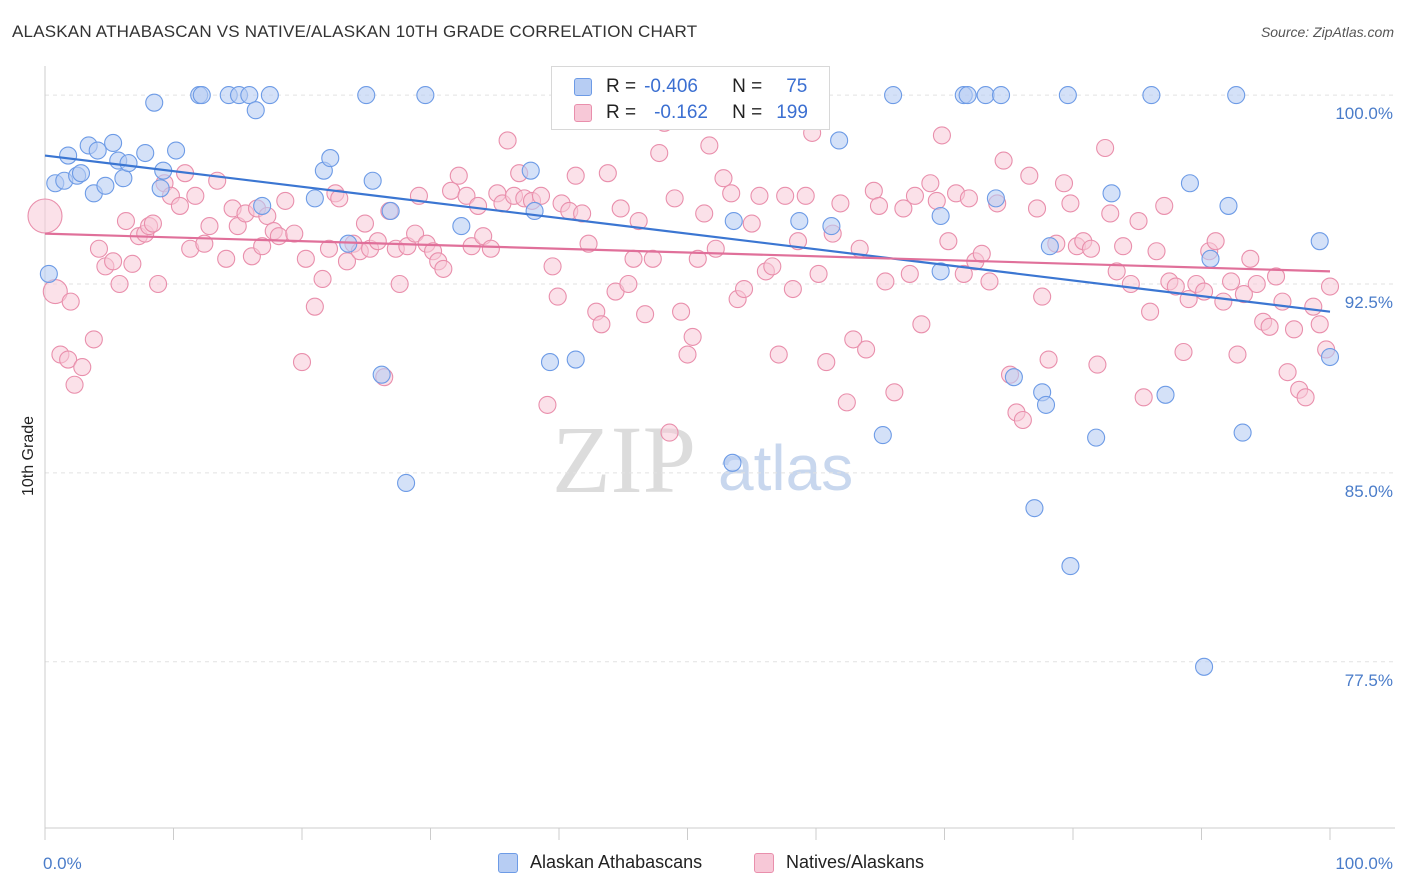 This screenshot has width=1406, height=892. What do you see at coordinates (1364, 397) in the screenshot?
I see `y-tick-labels: 100.0% 92.5% 85.0% 77.5%` at bounding box center [1364, 397].